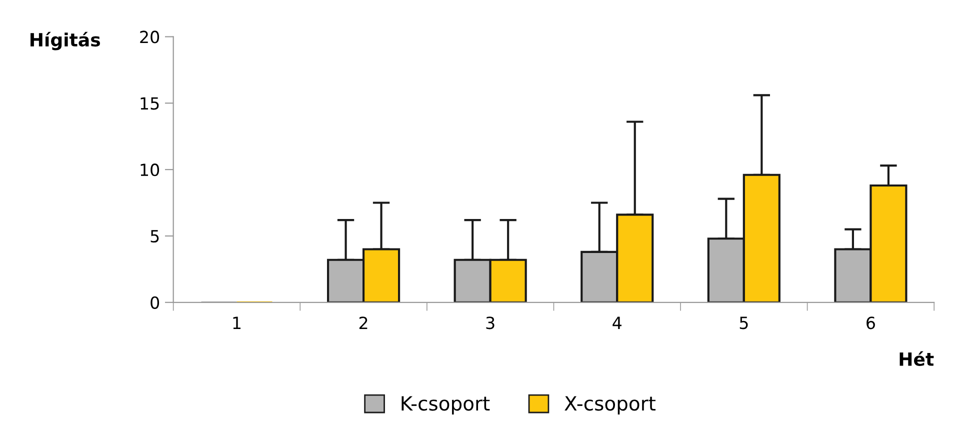 This screenshot has width=963, height=432. I want to click on x-tick-label: 4, so click(617, 322).